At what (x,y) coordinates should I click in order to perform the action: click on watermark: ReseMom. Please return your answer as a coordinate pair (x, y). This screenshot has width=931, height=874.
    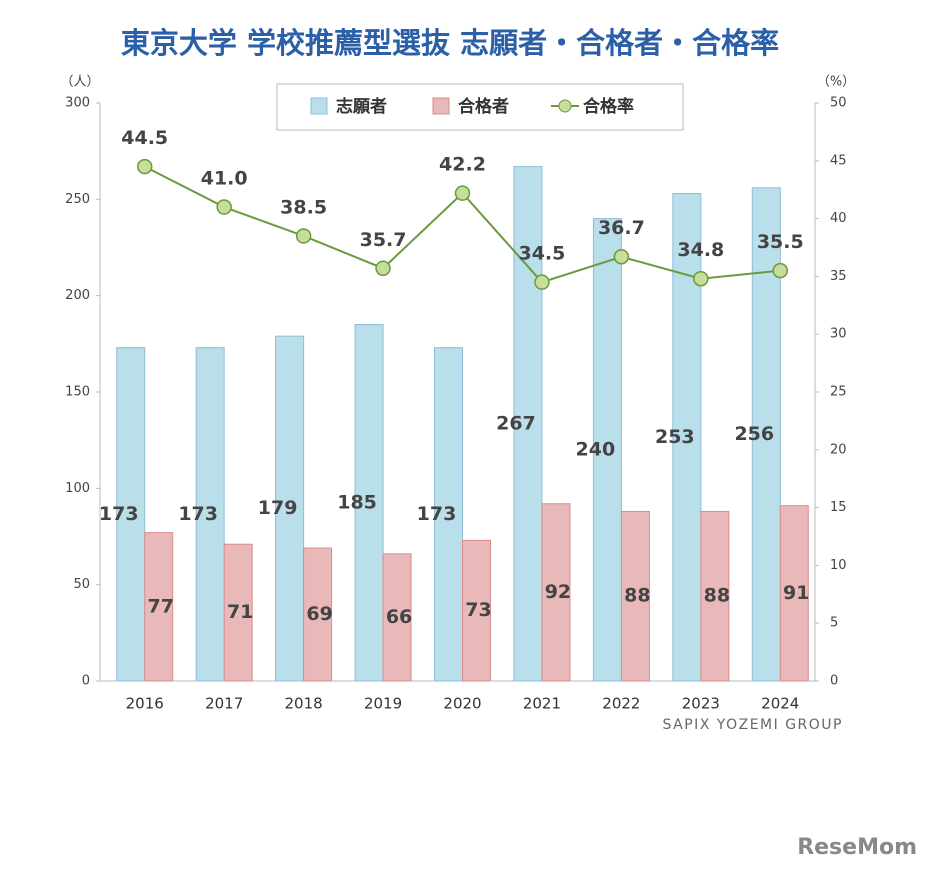
    Looking at the image, I should click on (857, 847).